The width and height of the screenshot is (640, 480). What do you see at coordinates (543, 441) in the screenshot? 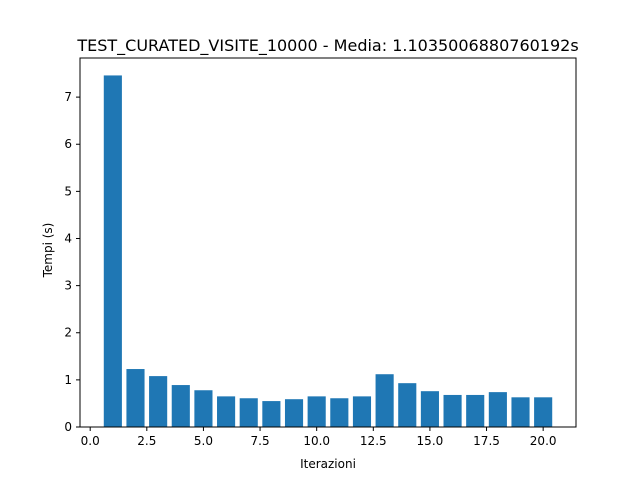
I see `x-tick-label: 20.0` at bounding box center [543, 441].